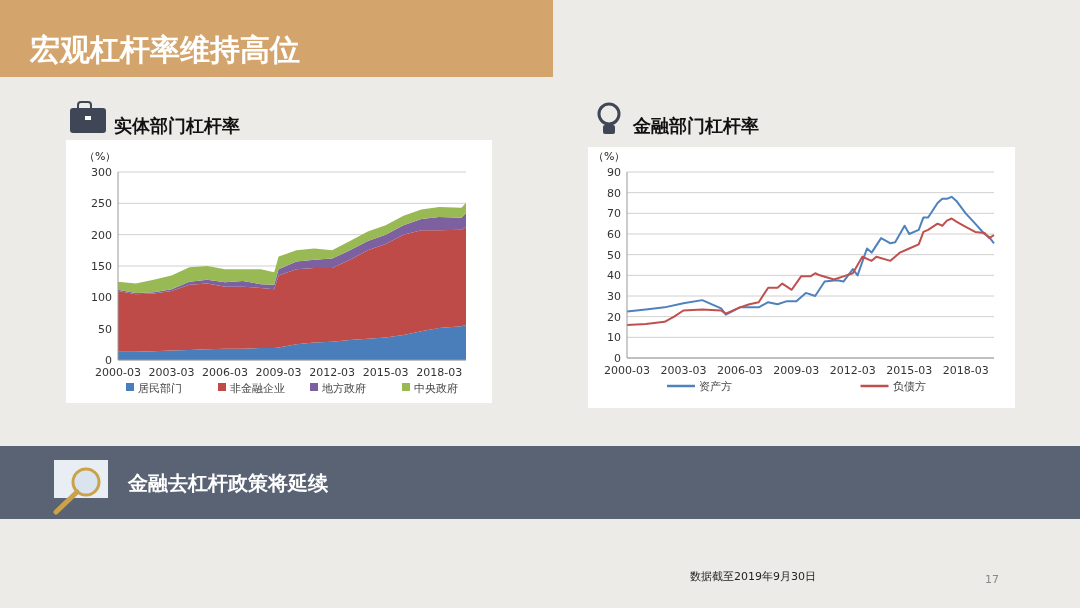  I want to click on legend-label: 中央政府, so click(436, 388).